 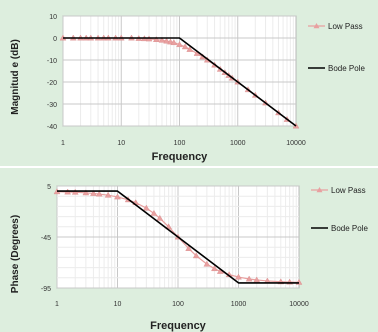 What do you see at coordinates (52, 105) in the screenshot?
I see `y-tick-label: -30` at bounding box center [52, 105].